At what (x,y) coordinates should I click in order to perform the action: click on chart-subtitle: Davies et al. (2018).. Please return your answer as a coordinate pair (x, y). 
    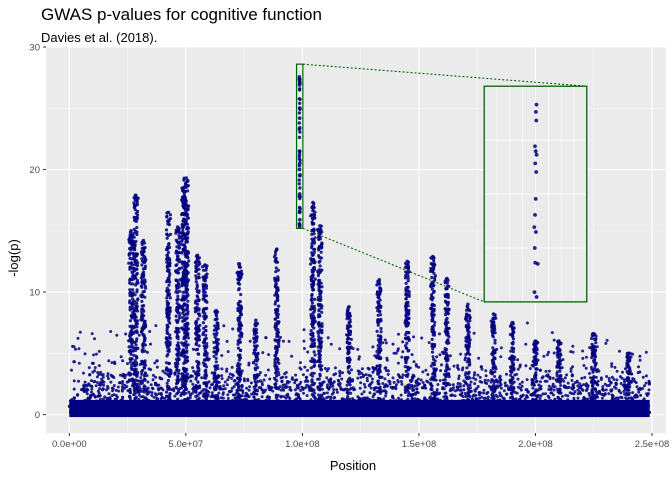
    Looking at the image, I should click on (99, 37).